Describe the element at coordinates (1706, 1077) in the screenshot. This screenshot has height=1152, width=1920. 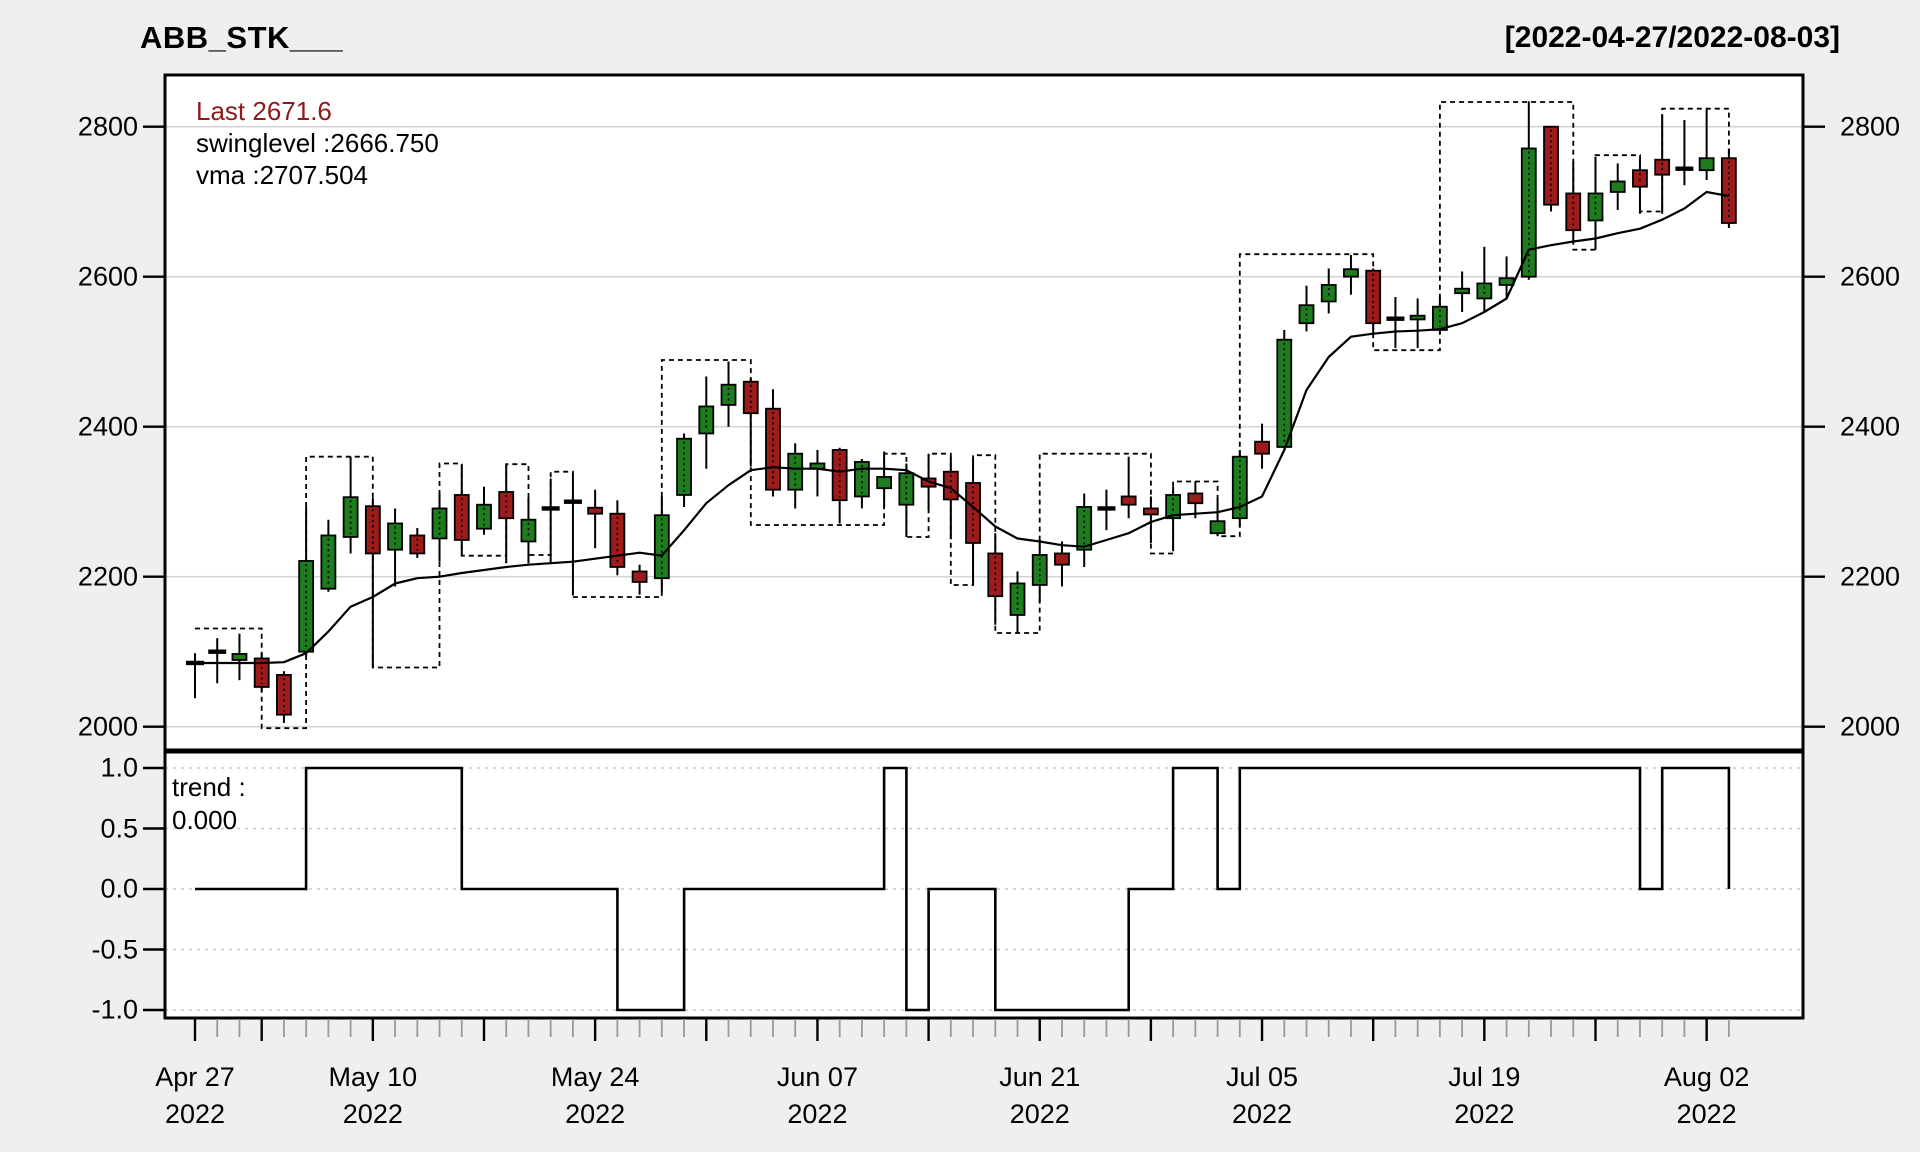
I see `date-axis-label-month-day: Aug 02` at that location.